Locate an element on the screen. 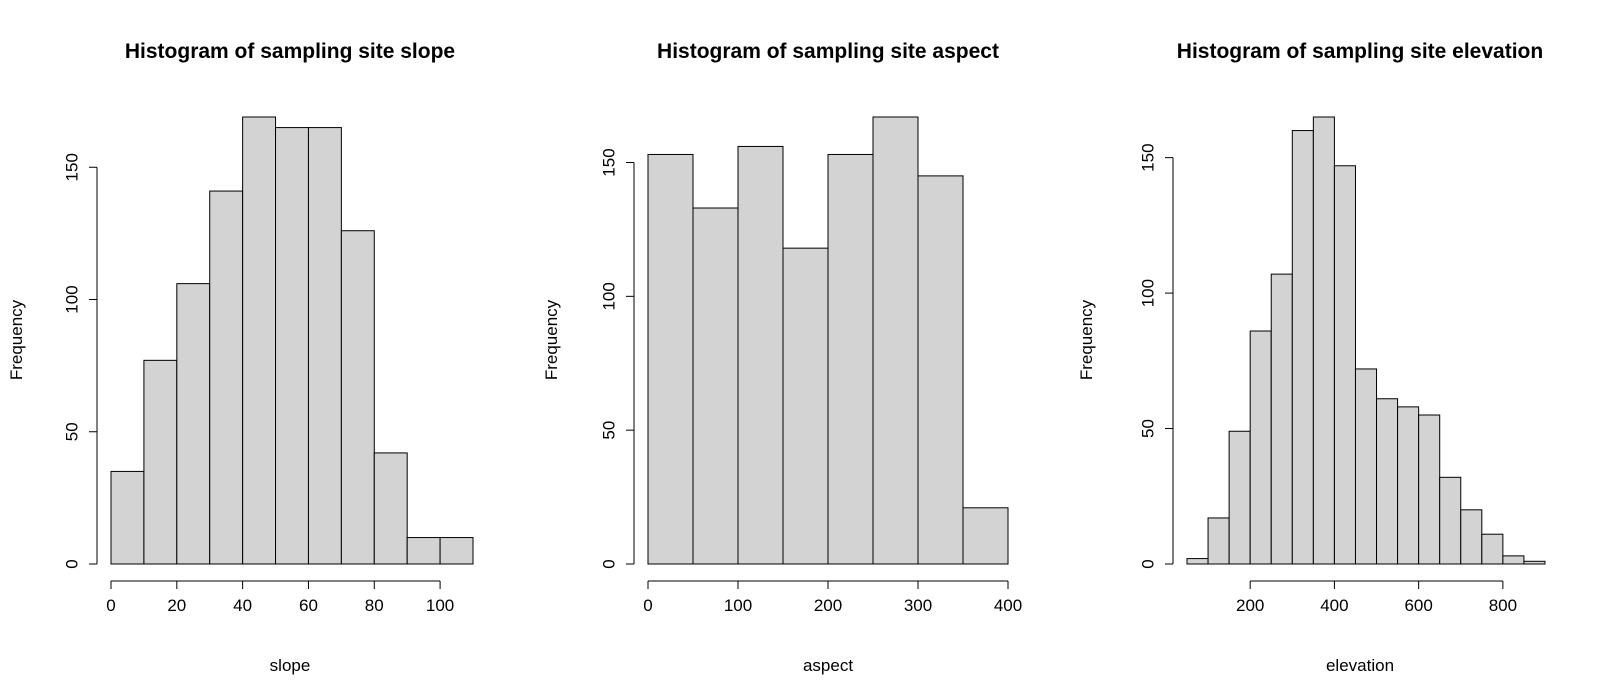 The height and width of the screenshot is (700, 1600). chart-title: Histogram of sampling site elevation is located at coordinates (1360, 51).